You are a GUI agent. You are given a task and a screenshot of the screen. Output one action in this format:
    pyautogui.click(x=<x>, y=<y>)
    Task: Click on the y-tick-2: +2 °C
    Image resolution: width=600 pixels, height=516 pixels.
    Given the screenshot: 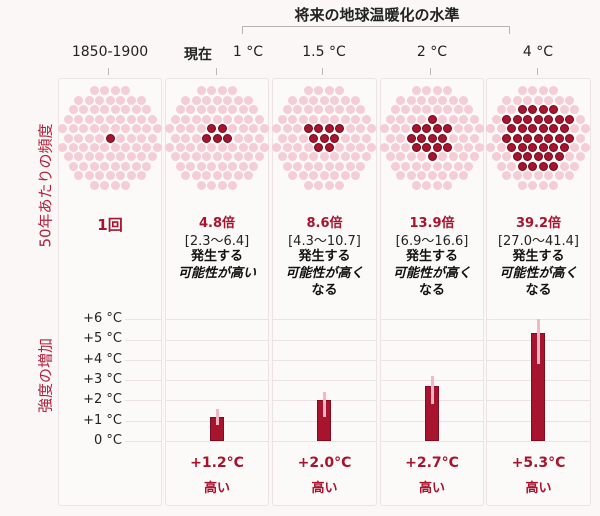 What is the action you would take?
    pyautogui.click(x=102, y=399)
    